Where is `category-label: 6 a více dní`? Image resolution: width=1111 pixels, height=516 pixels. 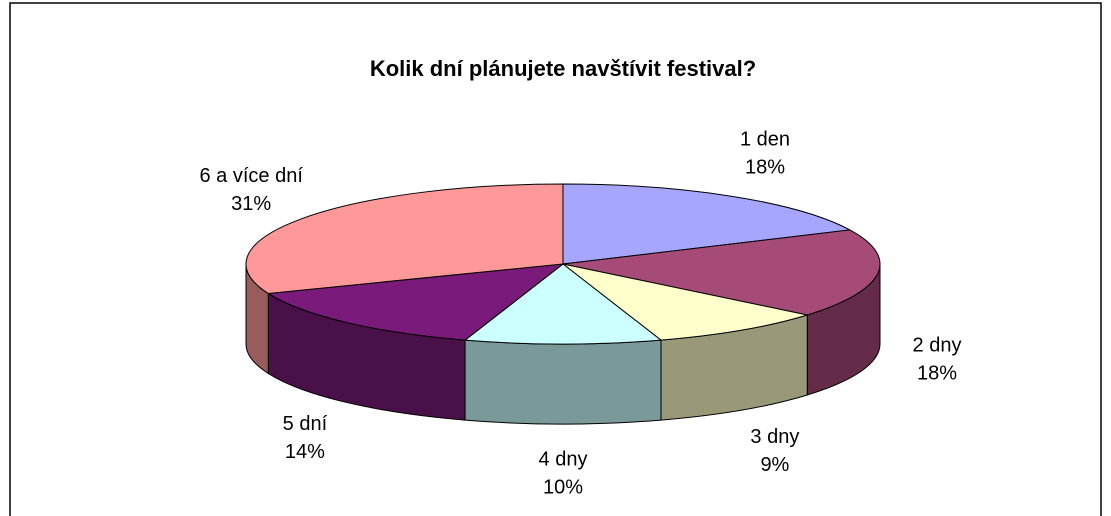 category-label: 6 a více dní is located at coordinates (251, 176).